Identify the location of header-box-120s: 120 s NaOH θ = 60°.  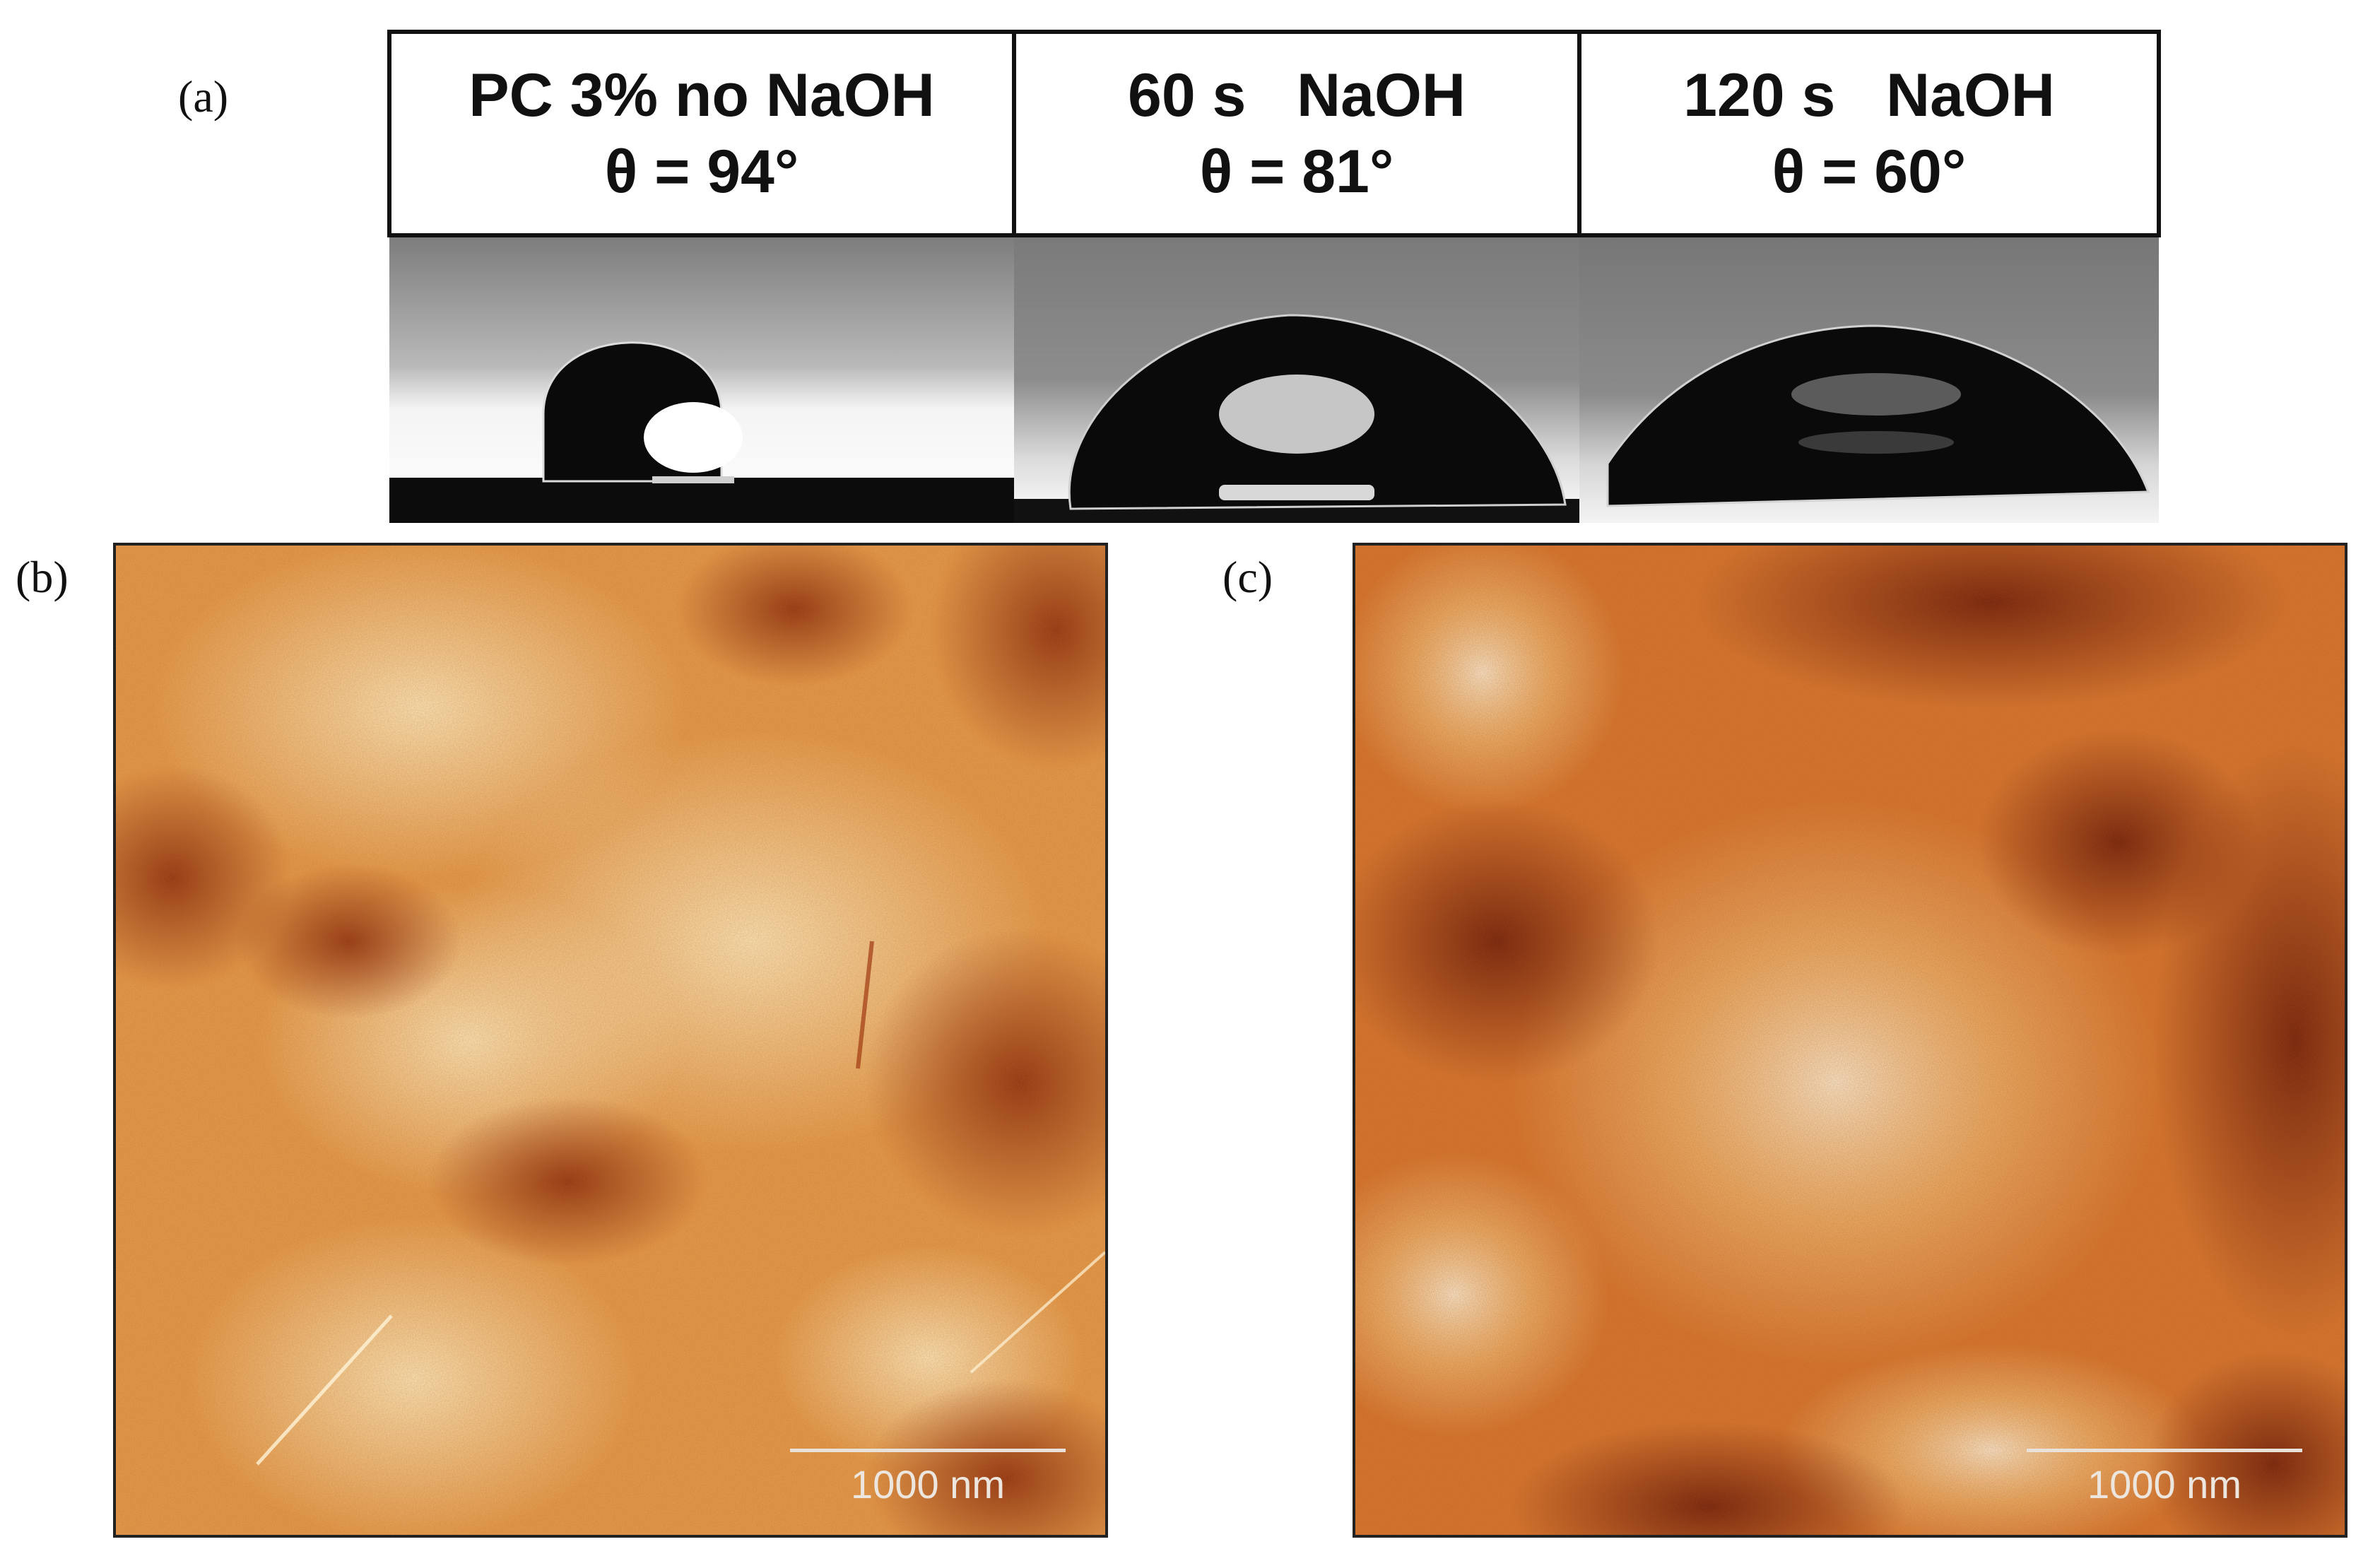
(1869, 133).